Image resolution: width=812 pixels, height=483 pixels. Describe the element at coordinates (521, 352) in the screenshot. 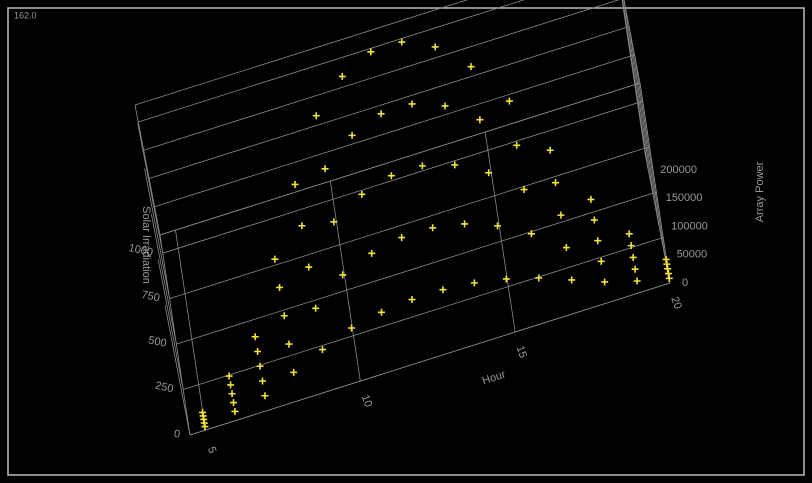

I see `x-tick-label: 15` at that location.